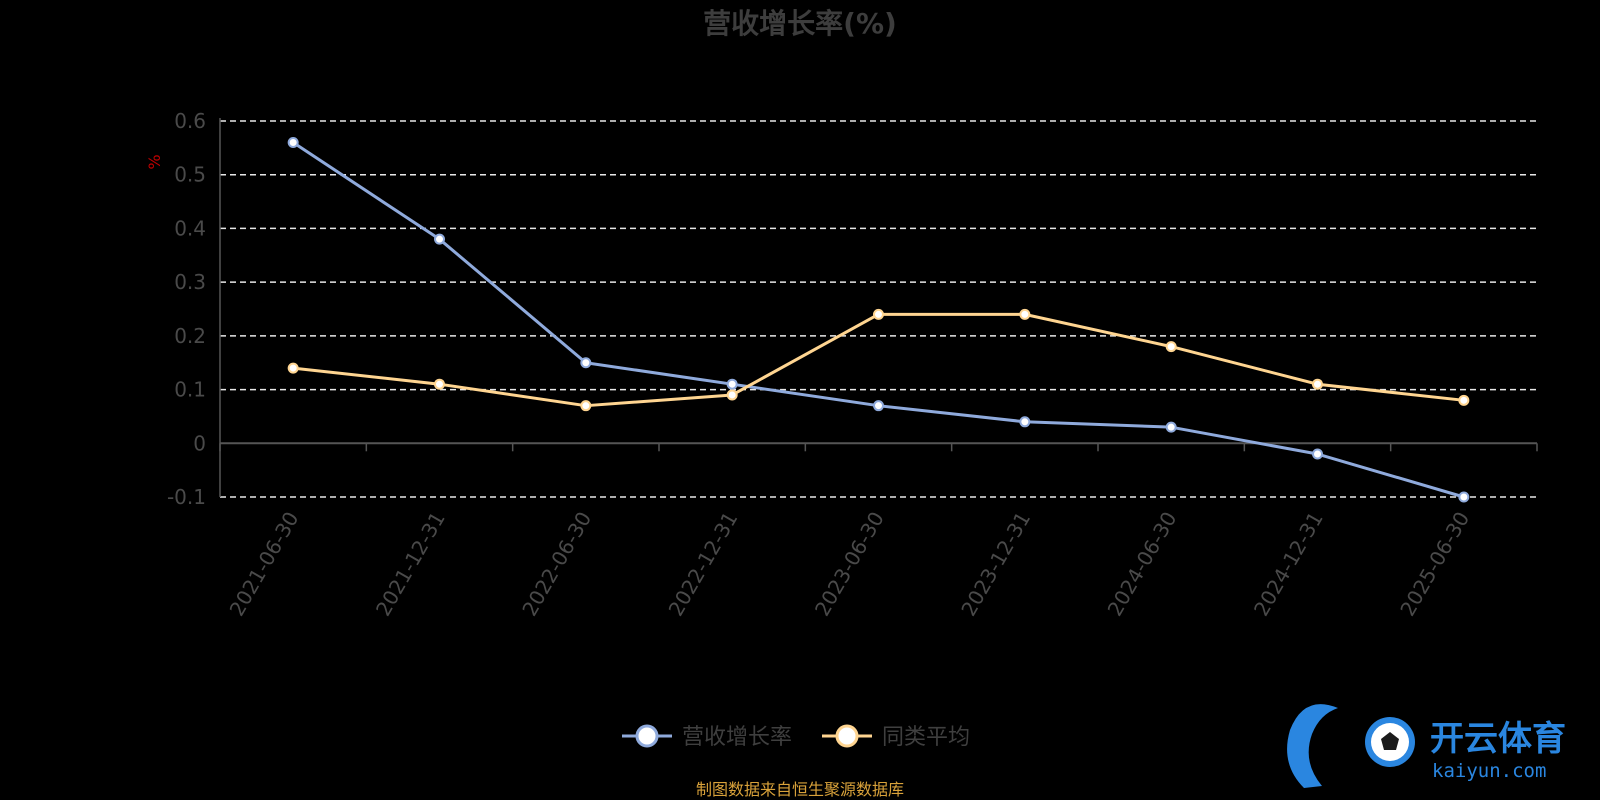 Image resolution: width=1600 pixels, height=800 pixels. I want to click on y-tick-labels: 0.6 0.5 0.4 0.3 0.2 0.1 0 -0.1, so click(186, 309).